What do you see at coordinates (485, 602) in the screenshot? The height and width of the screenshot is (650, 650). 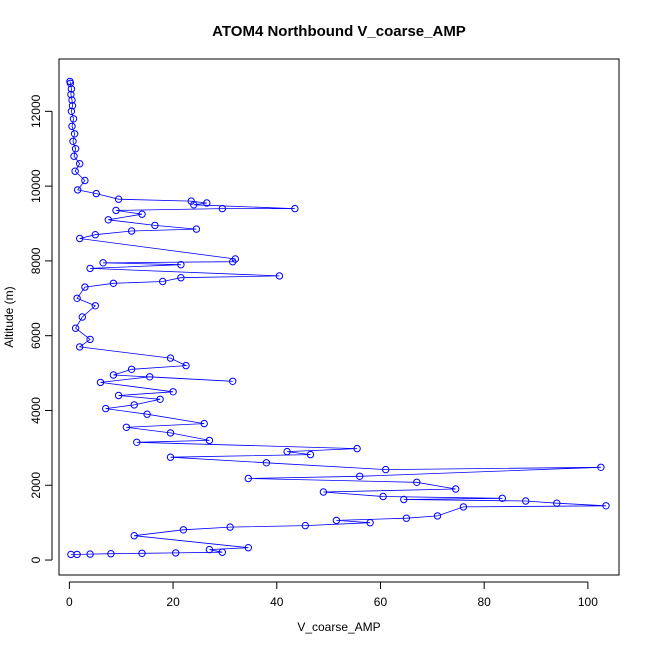 I see `x-tick-label: 80` at bounding box center [485, 602].